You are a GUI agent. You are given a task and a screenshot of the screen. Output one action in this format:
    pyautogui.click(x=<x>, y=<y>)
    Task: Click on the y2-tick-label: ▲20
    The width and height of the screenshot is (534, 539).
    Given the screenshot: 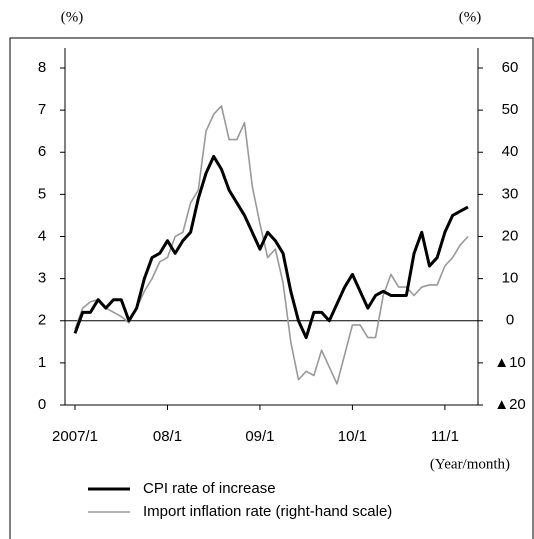 What is the action you would take?
    pyautogui.click(x=510, y=404)
    